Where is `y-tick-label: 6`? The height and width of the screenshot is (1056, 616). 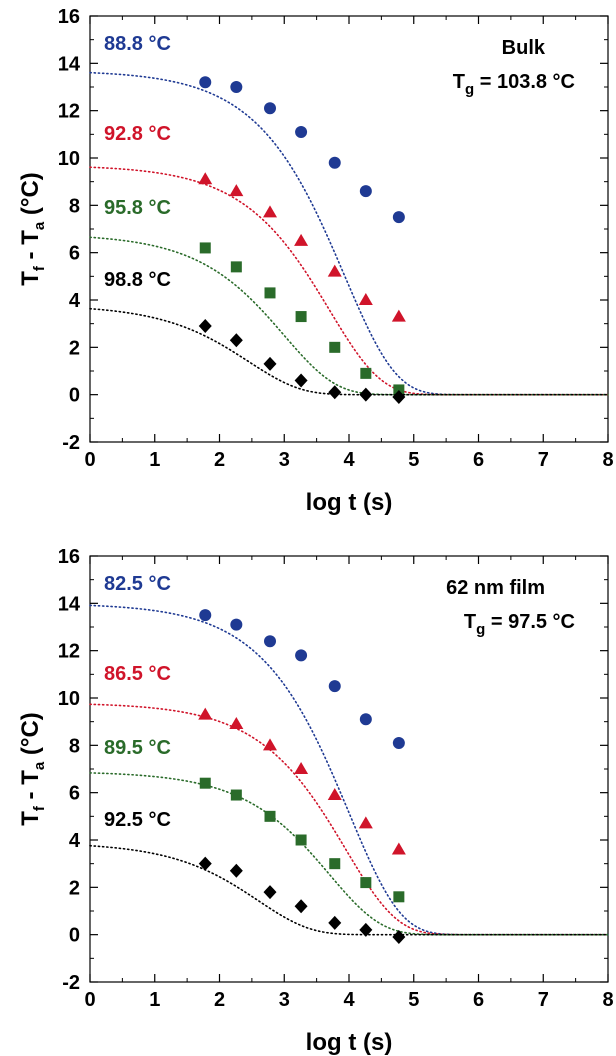
y-tick-label: 6 is located at coordinates (74, 794).